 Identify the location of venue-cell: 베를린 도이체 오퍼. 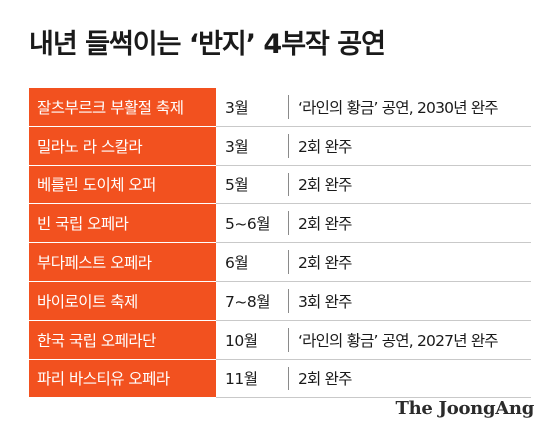
(122, 185).